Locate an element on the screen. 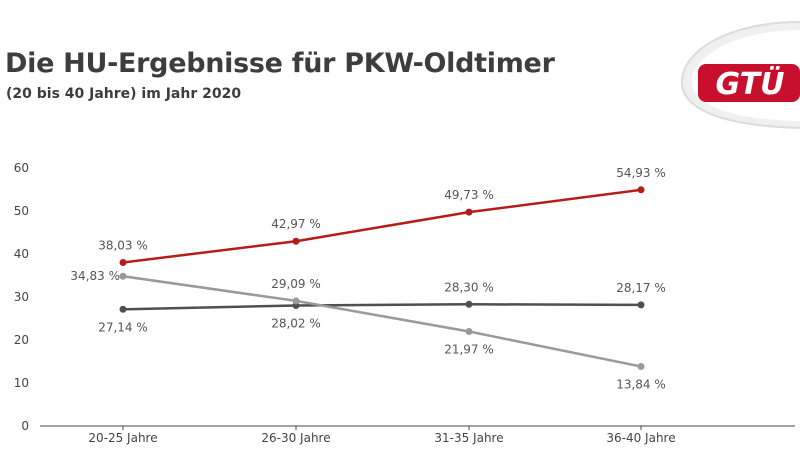 The height and width of the screenshot is (450, 800). data-label-dark-gray: 27,14 % is located at coordinates (123, 327).